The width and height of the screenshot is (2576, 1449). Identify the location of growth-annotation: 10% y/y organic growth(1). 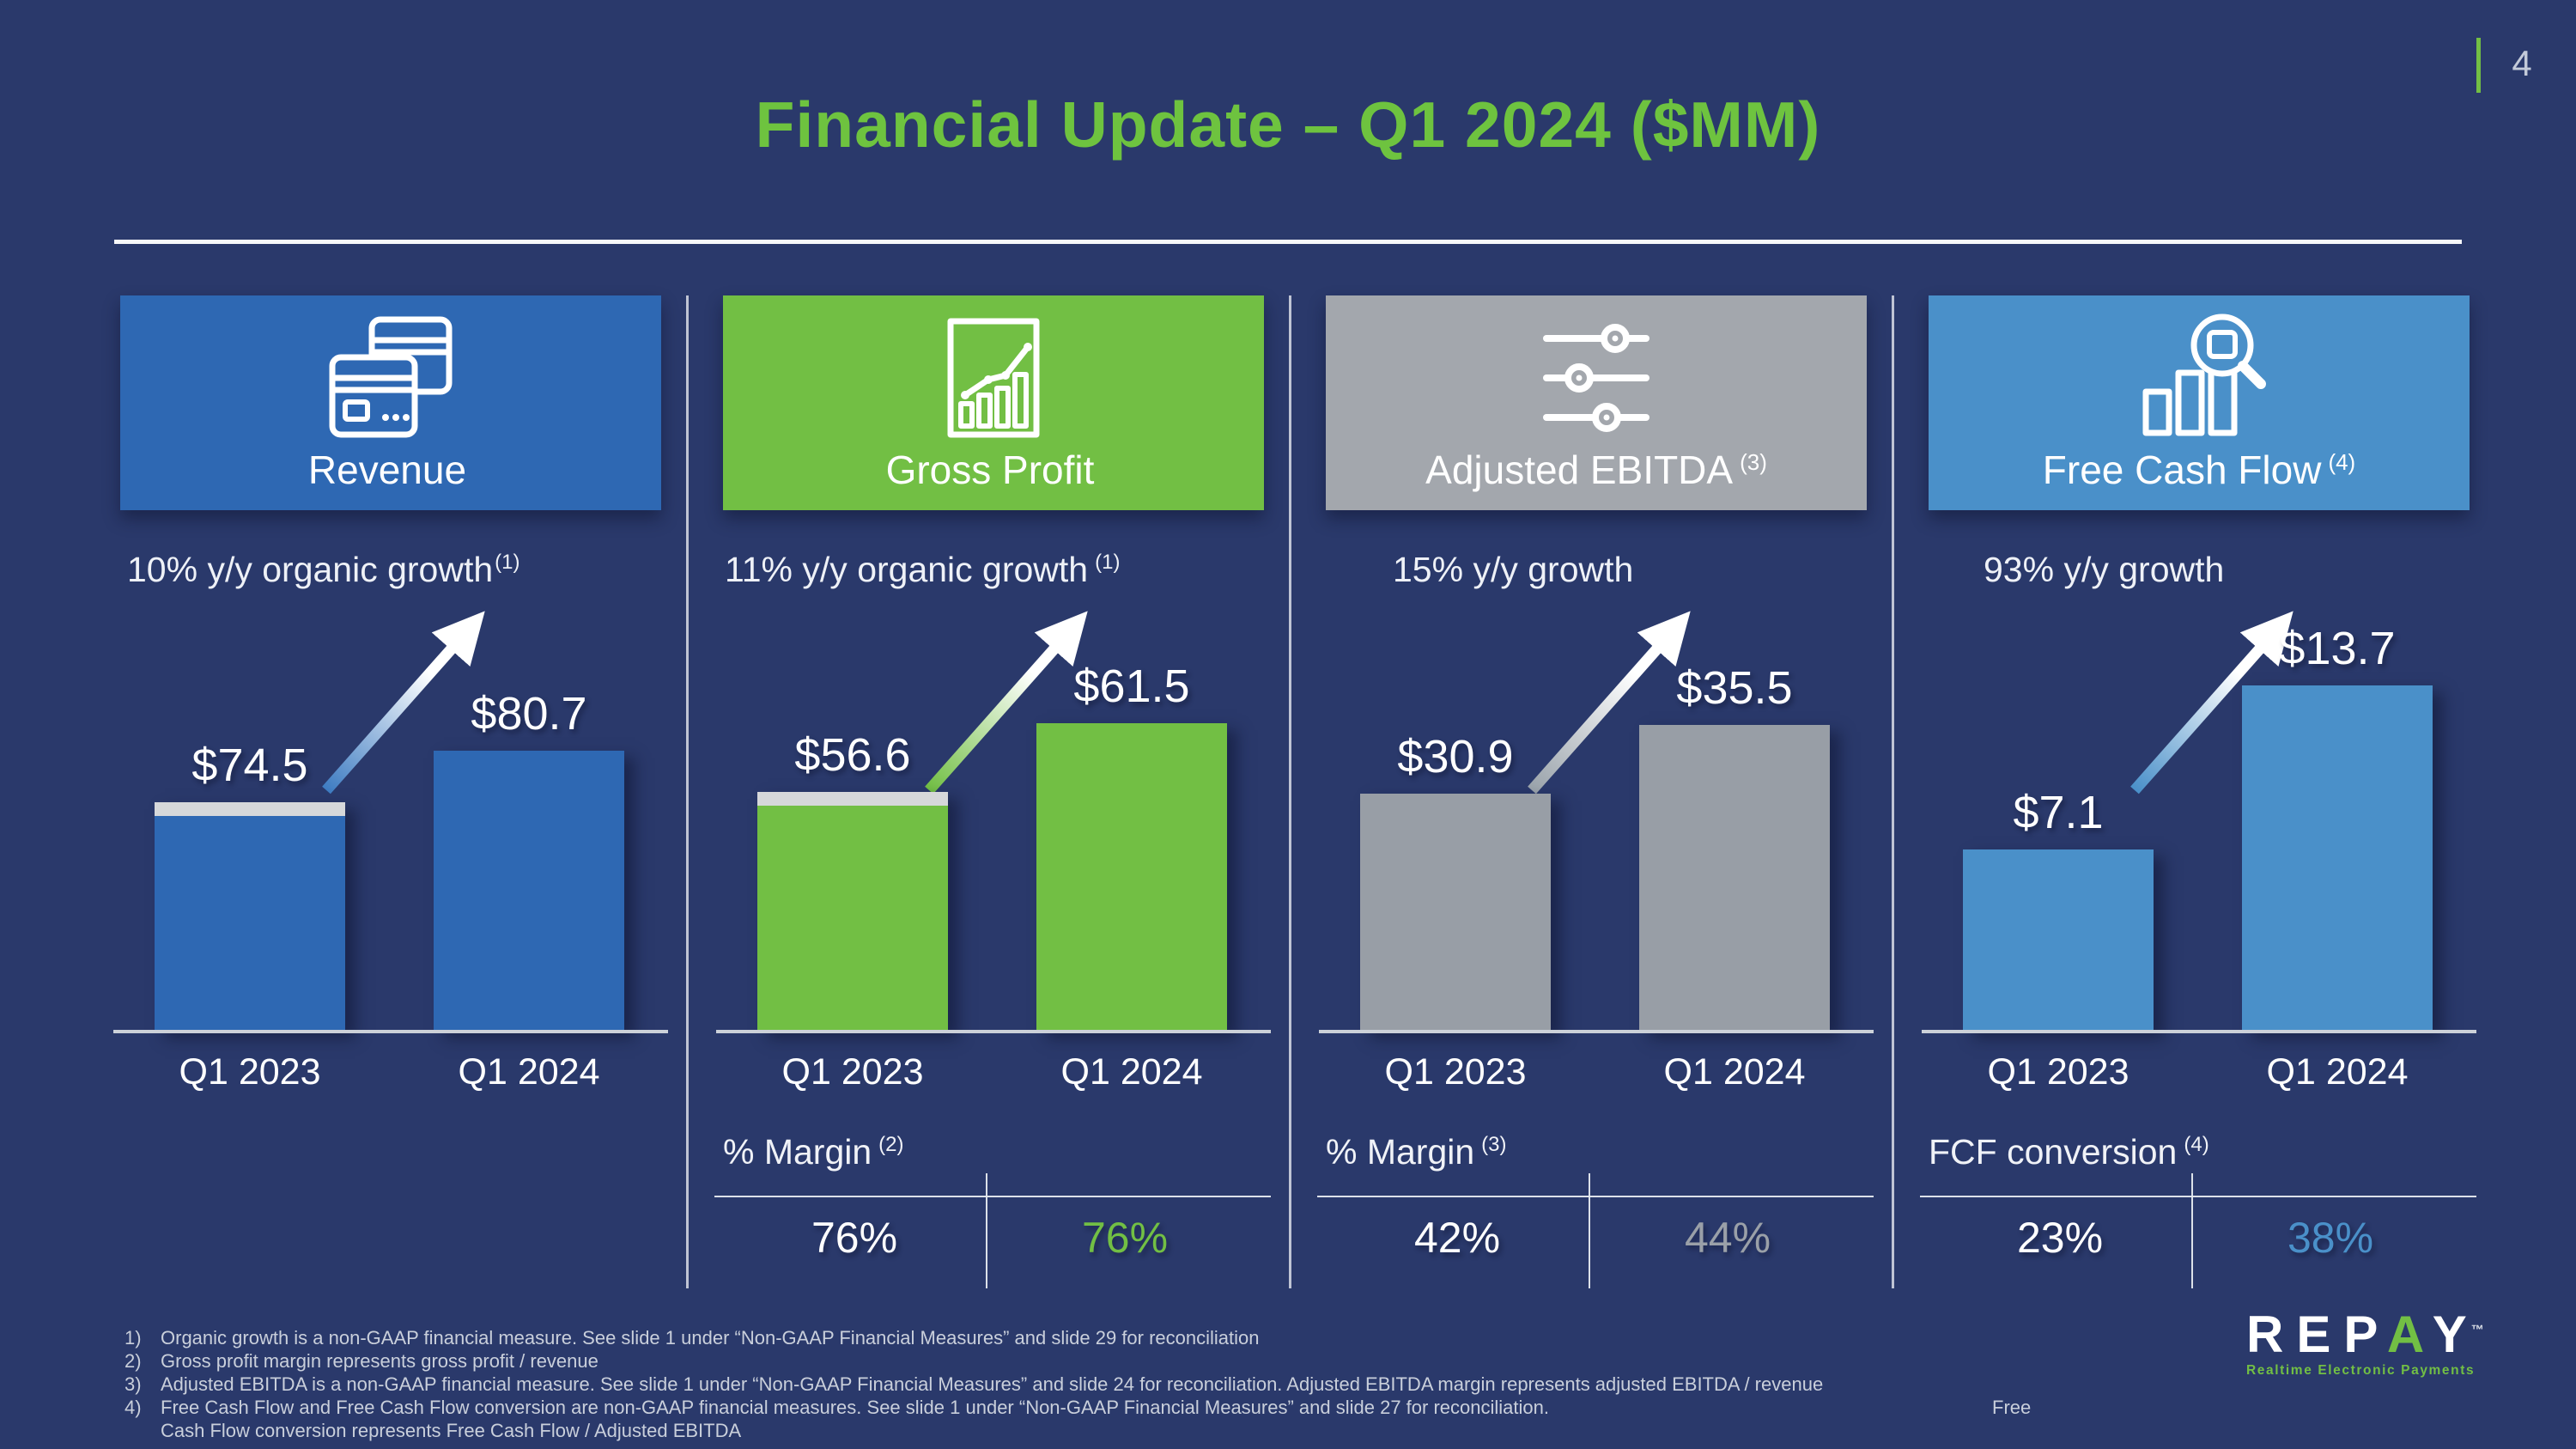
(323, 569).